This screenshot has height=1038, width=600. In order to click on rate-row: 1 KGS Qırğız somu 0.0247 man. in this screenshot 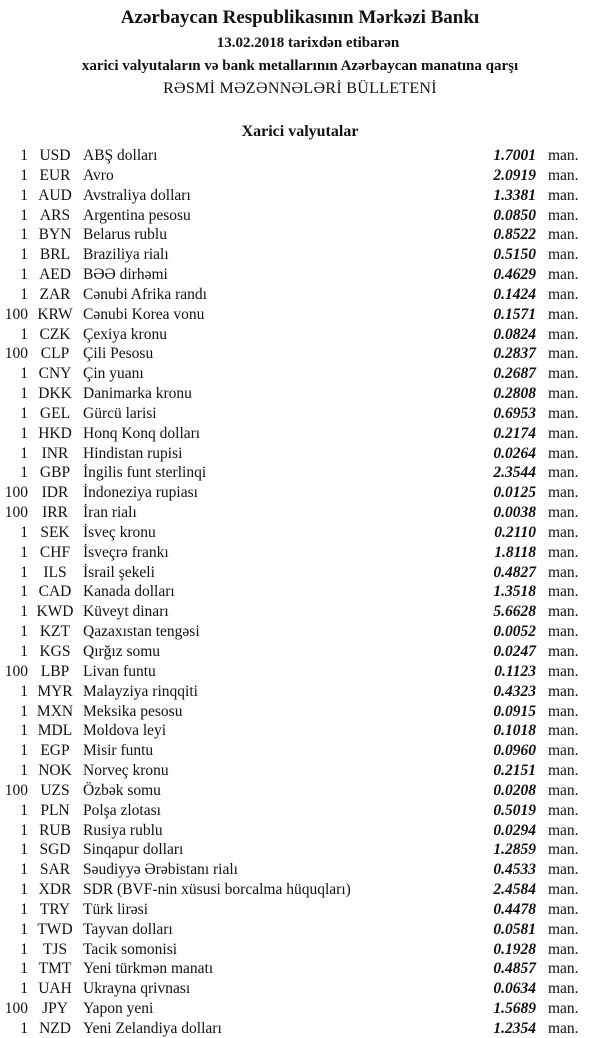, I will do `click(300, 652)`.